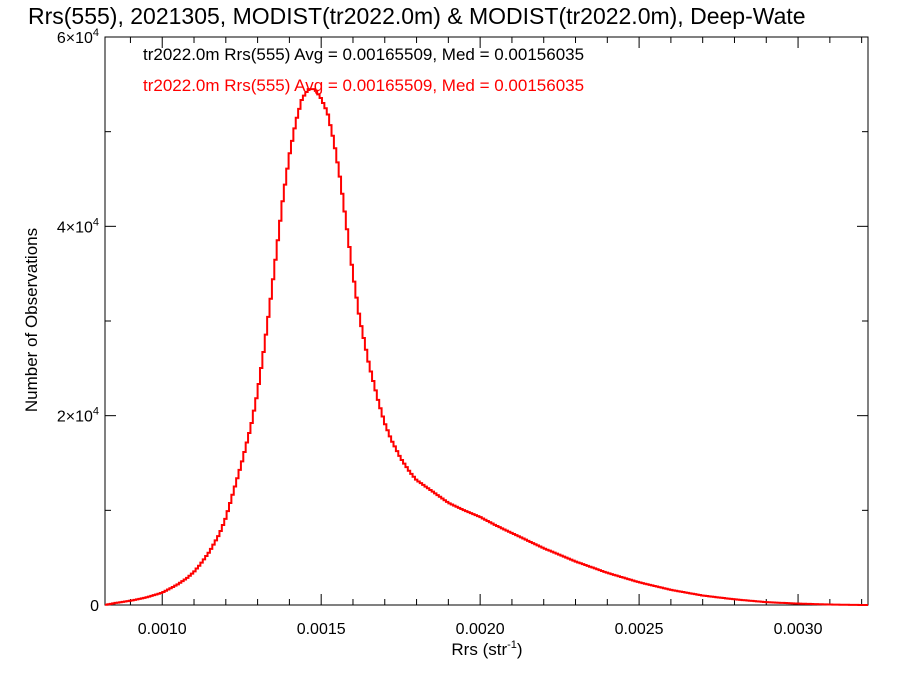  What do you see at coordinates (639, 629) in the screenshot?
I see `x-tick-label: 0.0025` at bounding box center [639, 629].